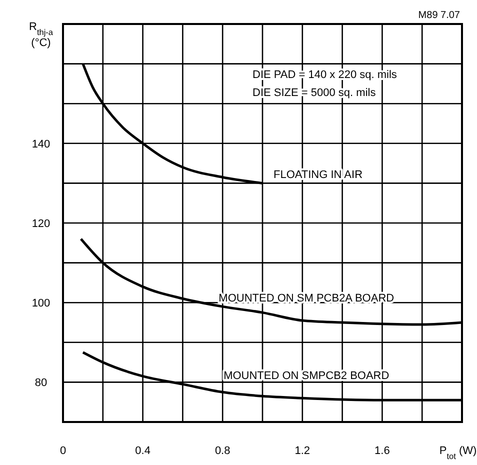  I want to click on y-axis-title: R$_{thj-a}$ (°C), so click(41, 35).